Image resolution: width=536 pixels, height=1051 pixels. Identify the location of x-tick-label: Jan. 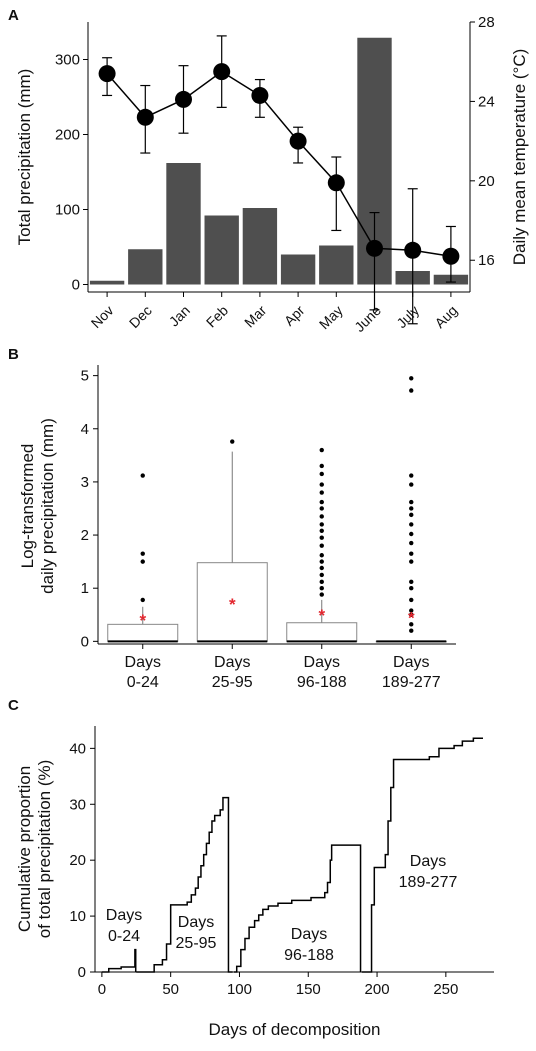
(179, 315).